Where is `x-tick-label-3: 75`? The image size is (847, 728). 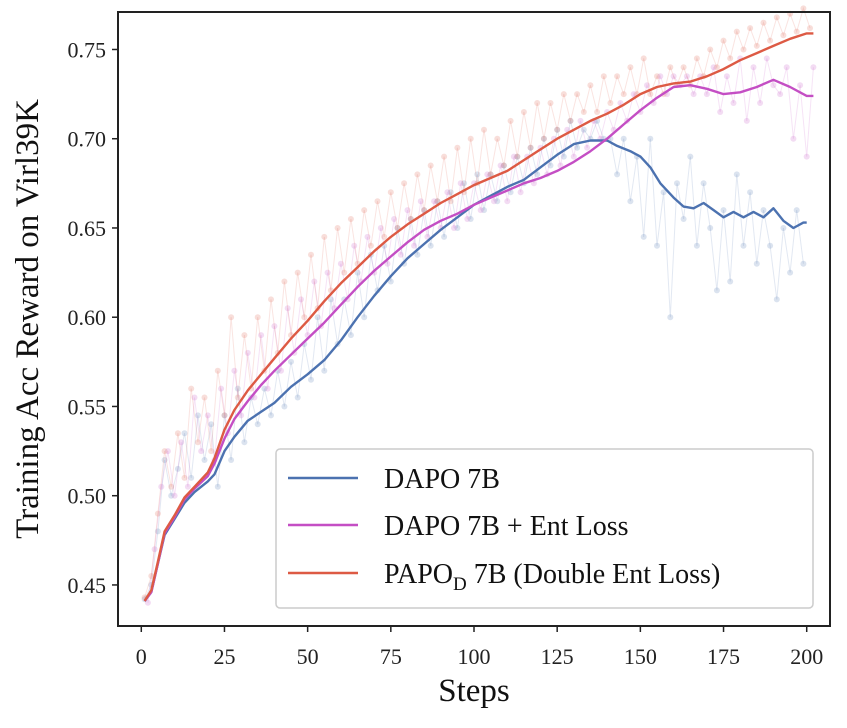
x-tick-label-3: 75 is located at coordinates (391, 656).